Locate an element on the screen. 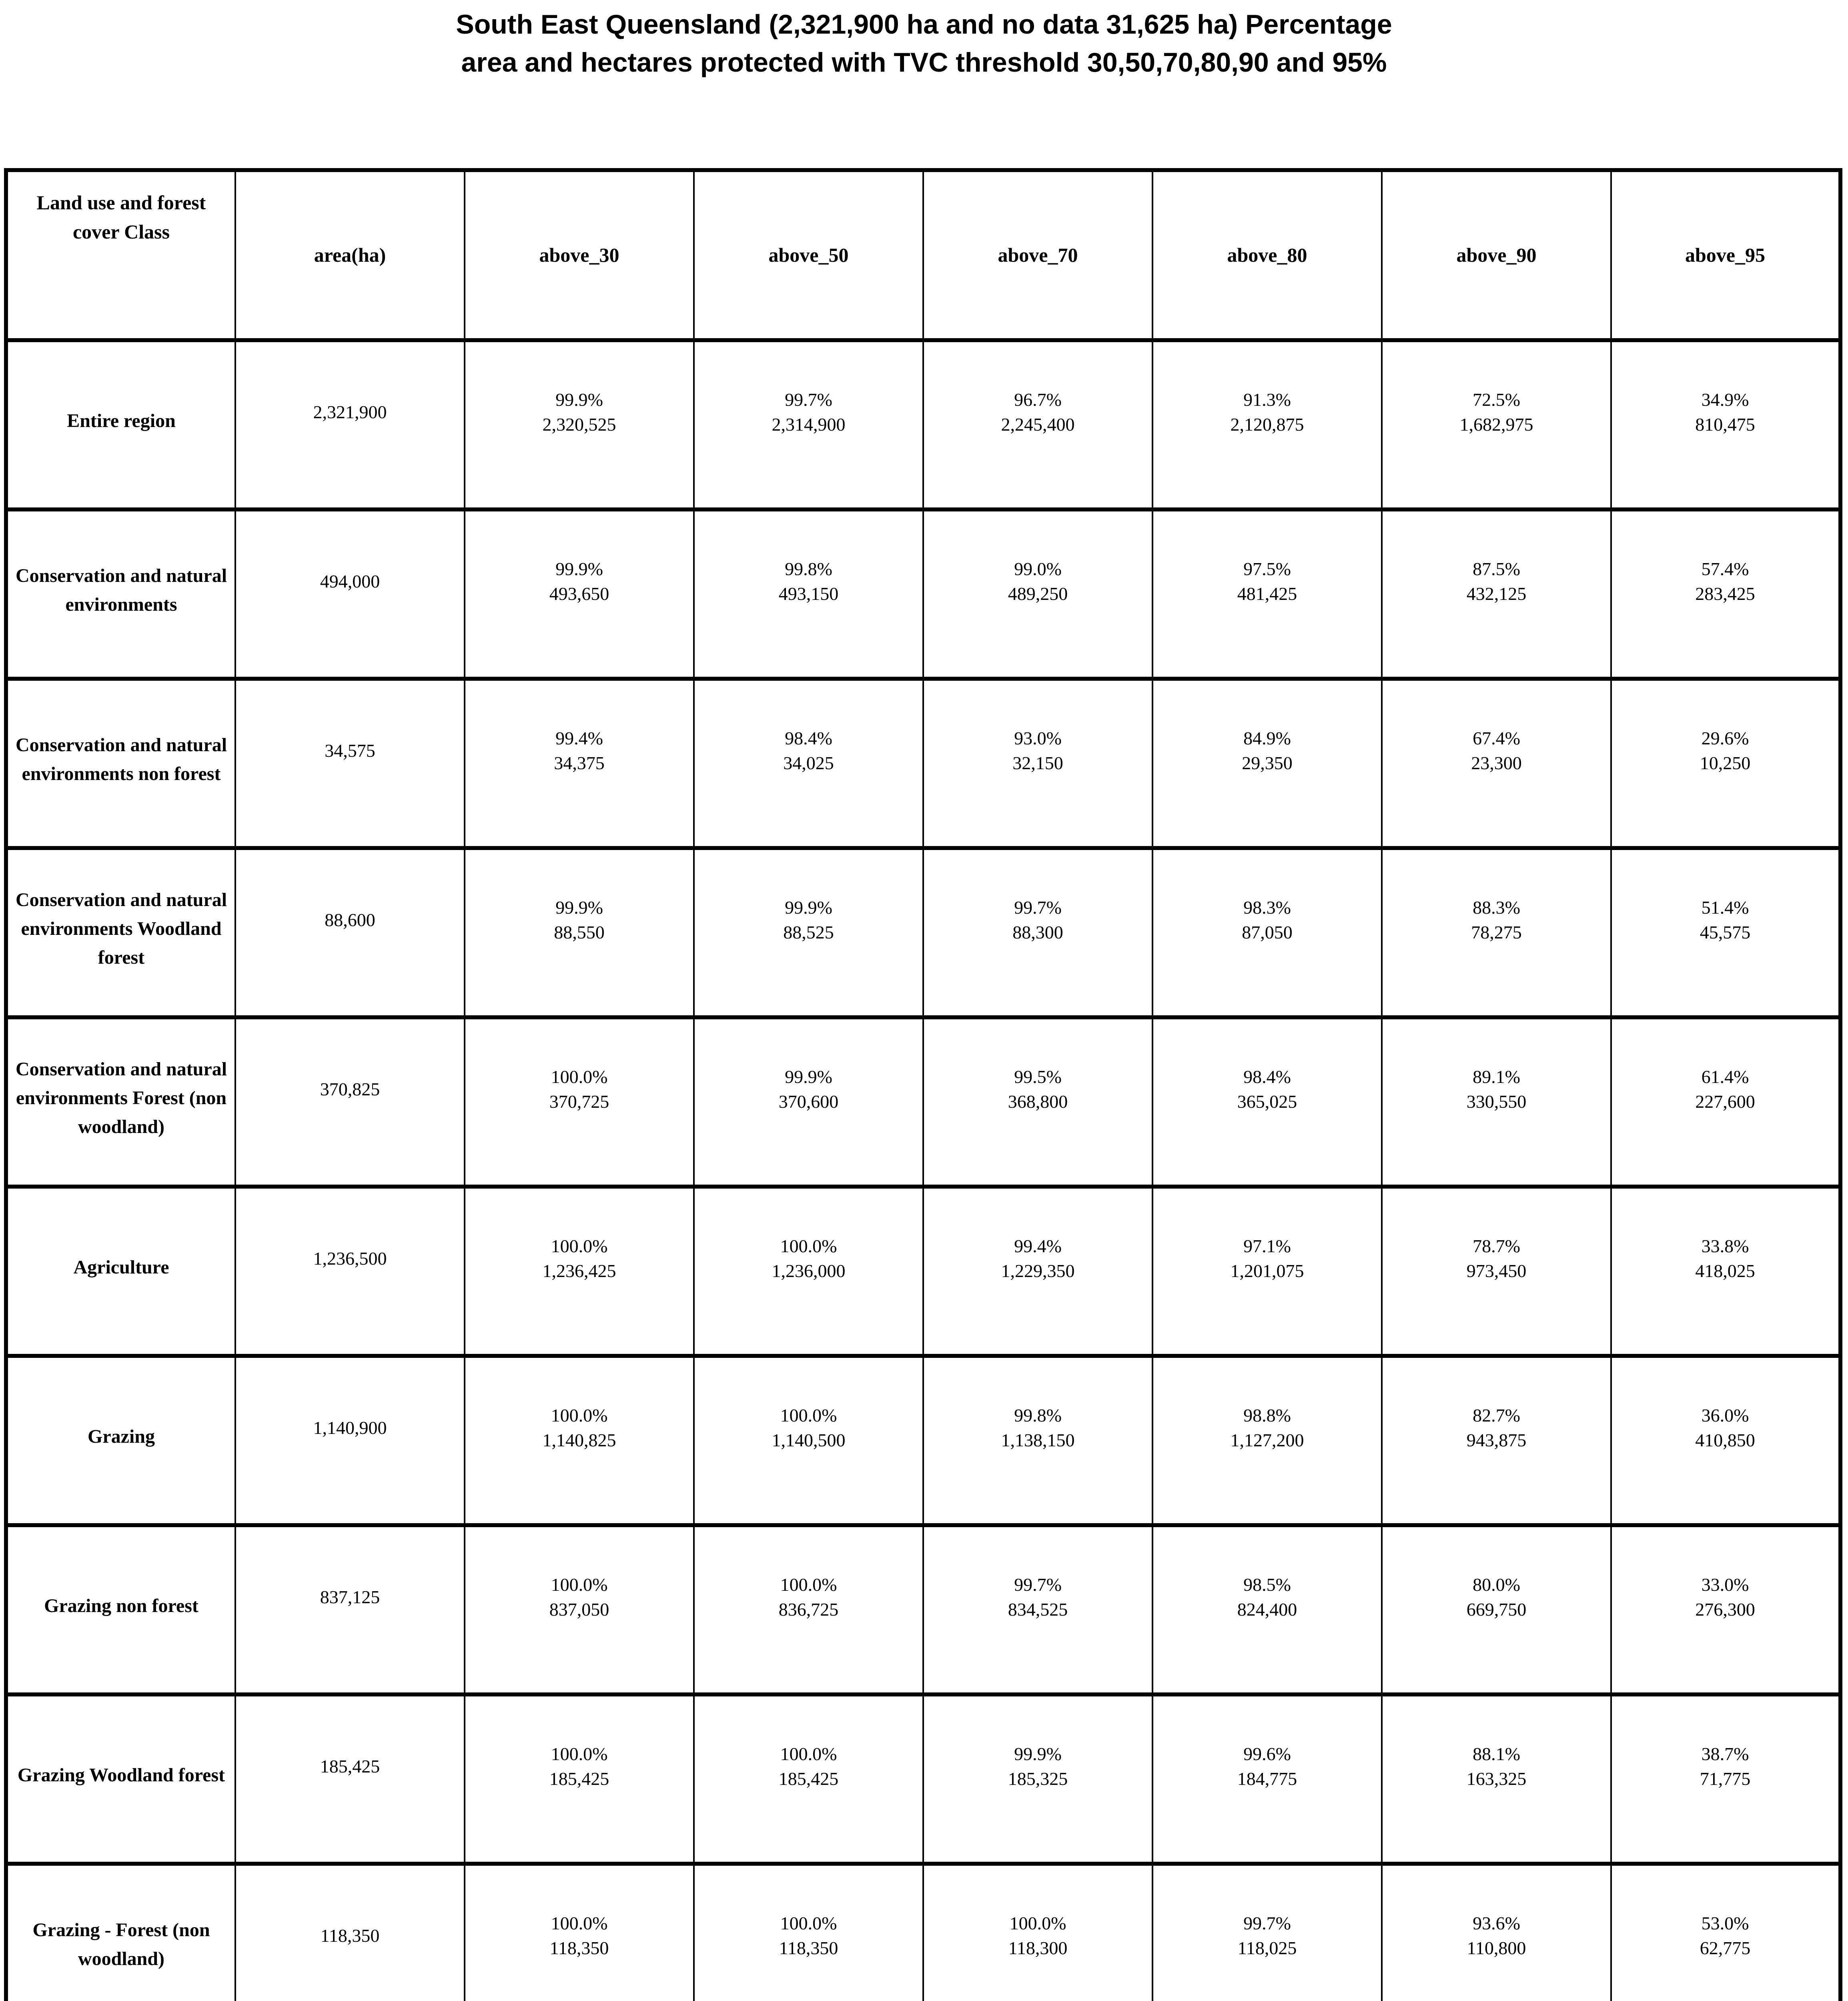 The height and width of the screenshot is (2001, 1848). percent-value: 98.3% is located at coordinates (1267, 907).